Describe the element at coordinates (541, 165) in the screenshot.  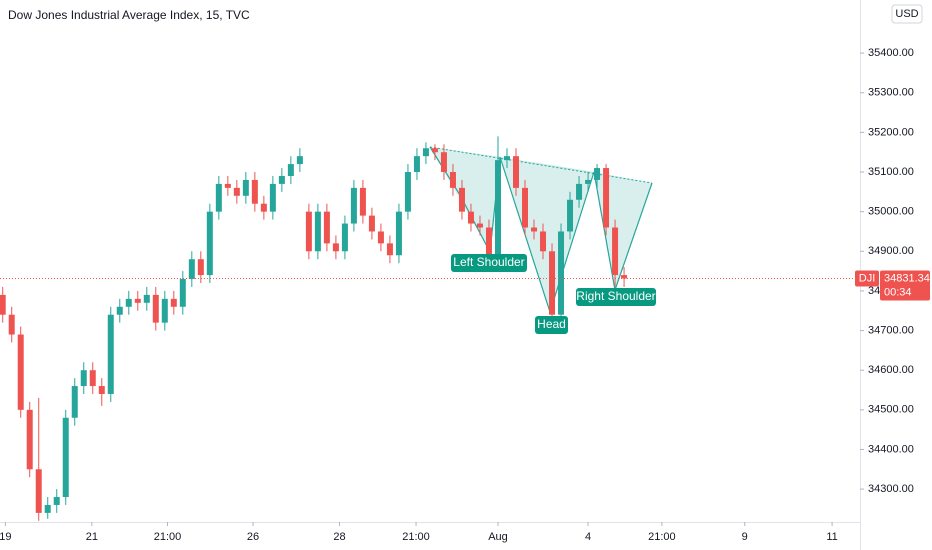
I see `neckline` at that location.